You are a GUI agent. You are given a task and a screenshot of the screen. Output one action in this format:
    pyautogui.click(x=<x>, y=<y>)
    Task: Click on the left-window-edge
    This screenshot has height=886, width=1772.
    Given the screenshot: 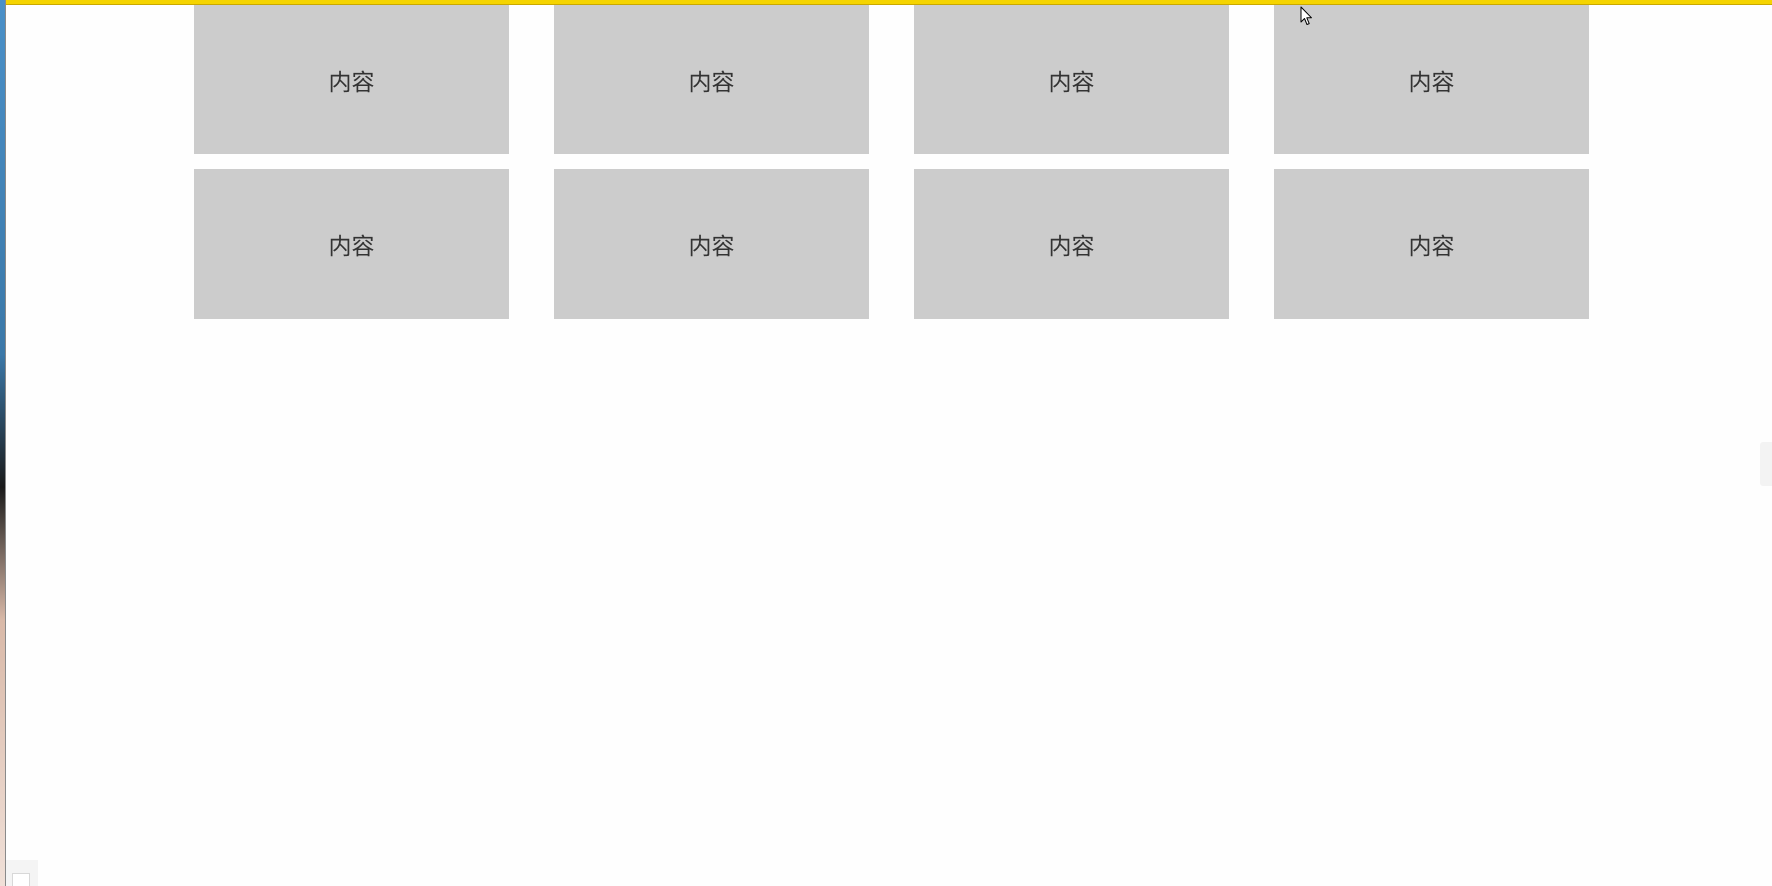 What is the action you would take?
    pyautogui.click(x=3, y=443)
    